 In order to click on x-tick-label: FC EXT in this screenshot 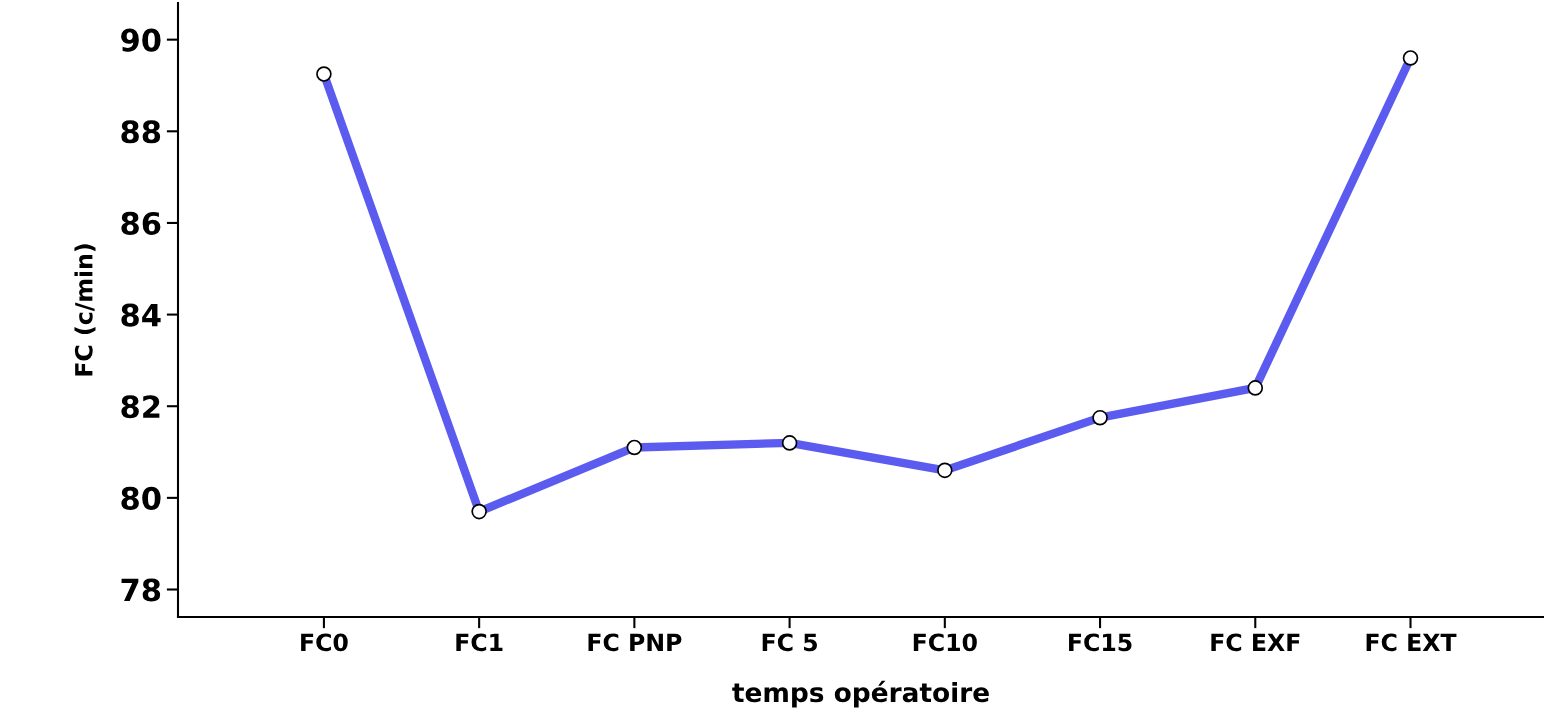, I will do `click(1411, 642)`.